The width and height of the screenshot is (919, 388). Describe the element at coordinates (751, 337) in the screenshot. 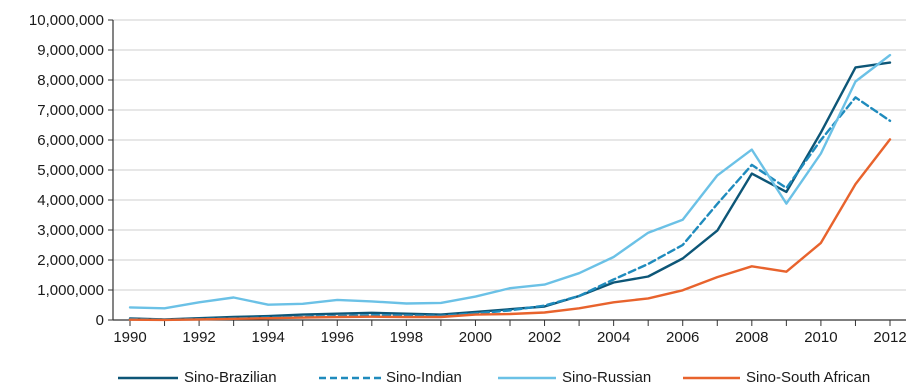

I see `x-tick-label: 2008` at that location.